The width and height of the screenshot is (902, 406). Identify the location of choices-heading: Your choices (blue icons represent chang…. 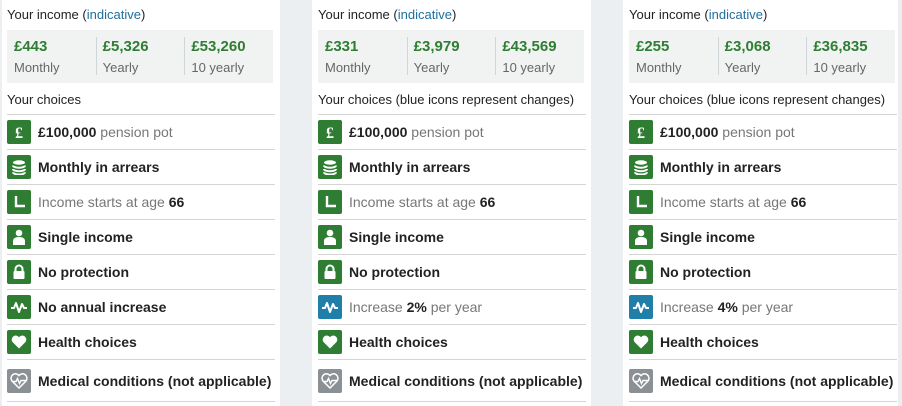
(757, 99).